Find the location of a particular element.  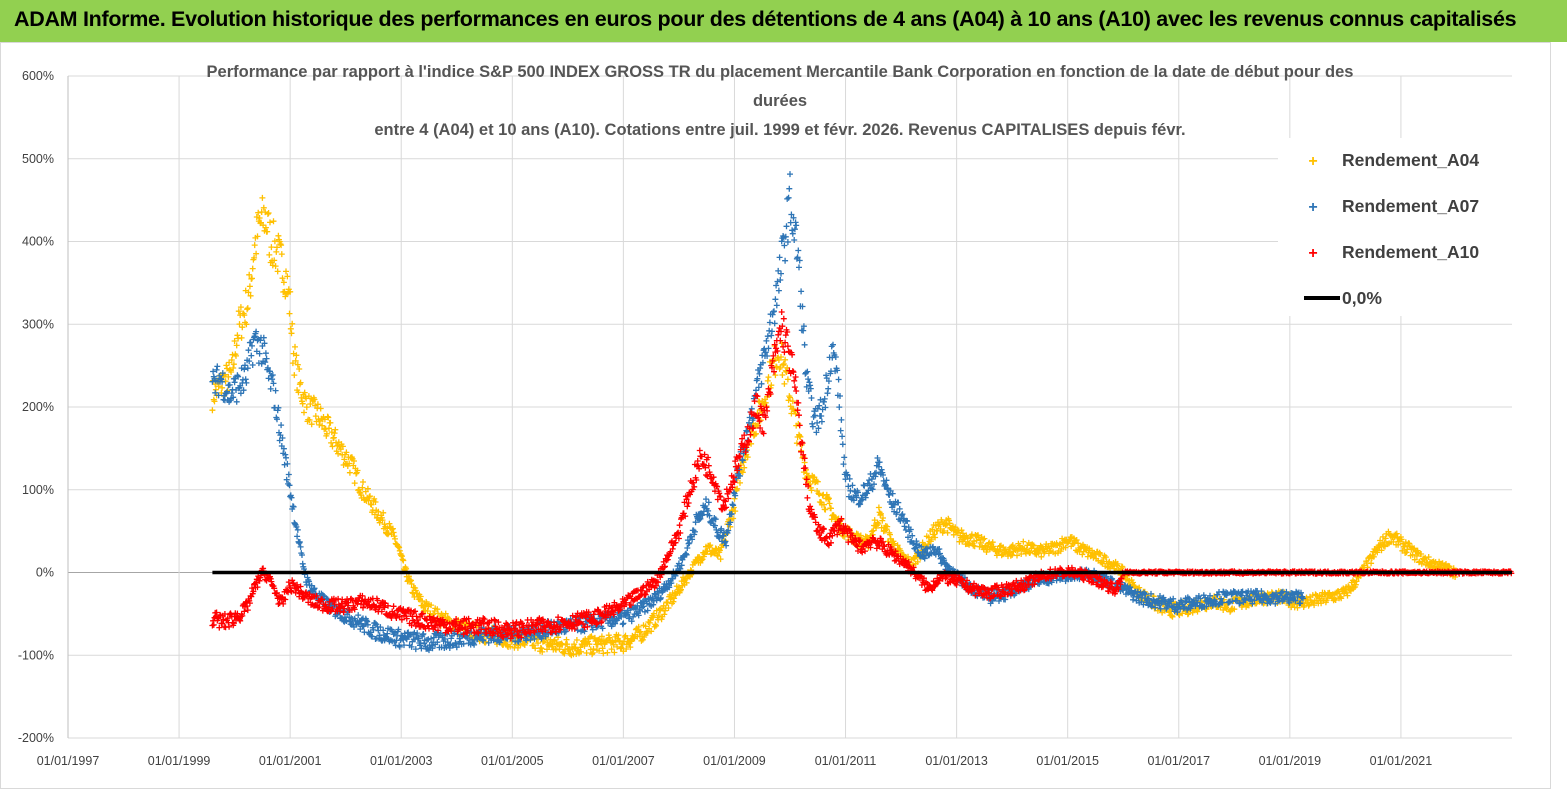

legend-marker-a07: + is located at coordinates (1312, 207).